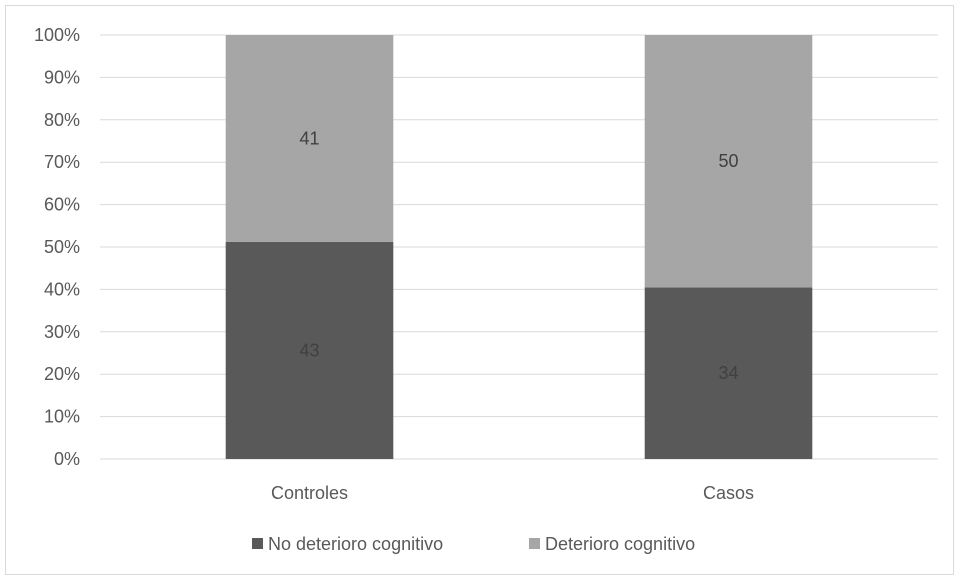  What do you see at coordinates (62, 332) in the screenshot?
I see `y-tick-label: 30%` at bounding box center [62, 332].